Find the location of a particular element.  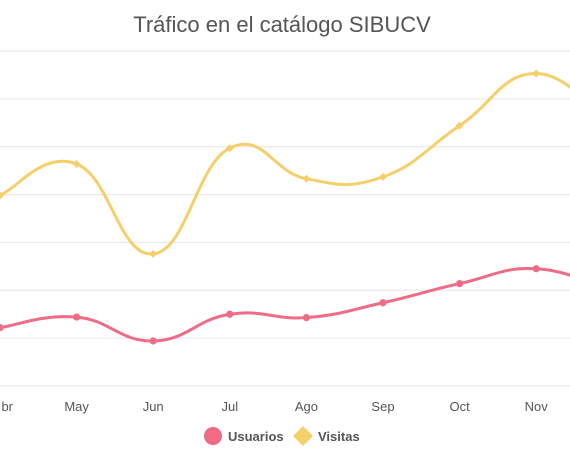

data-point-visitas-jul is located at coordinates (229, 148).